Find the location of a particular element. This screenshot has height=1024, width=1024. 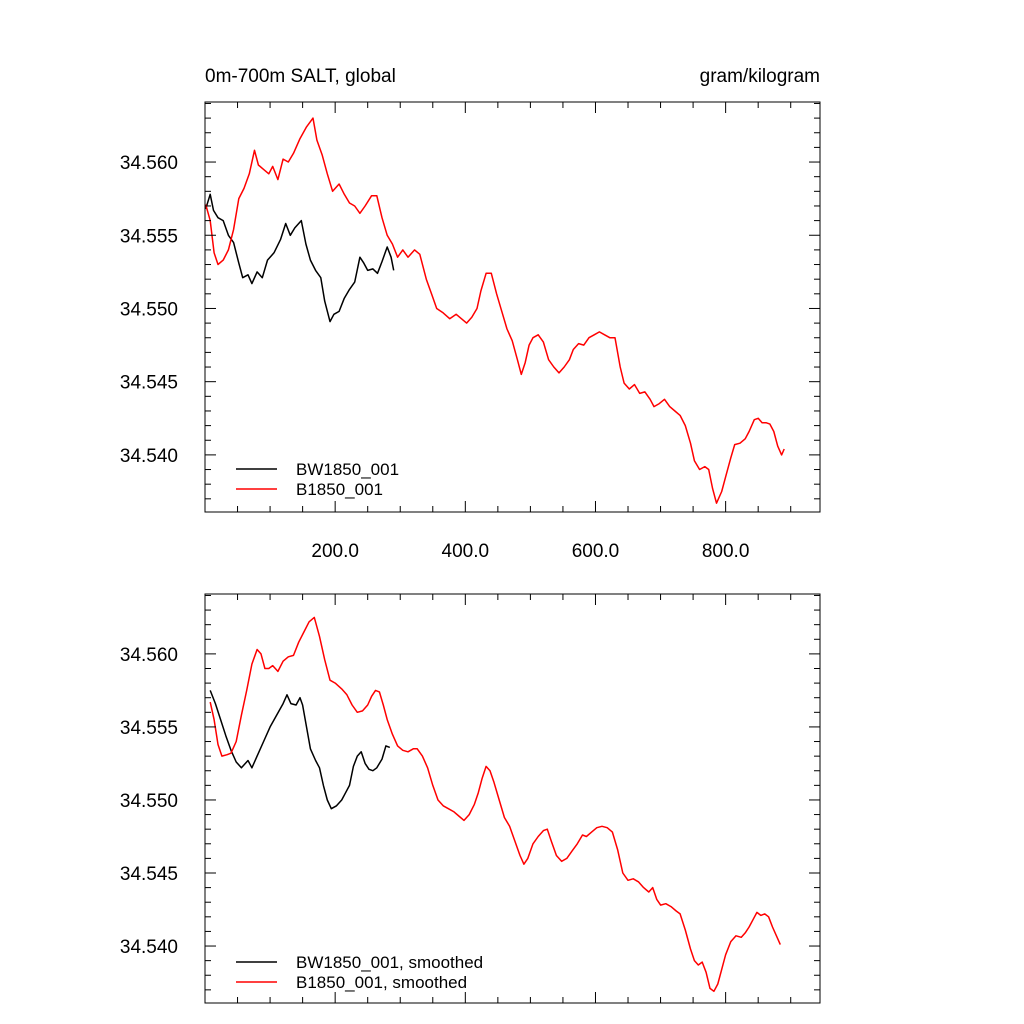

legend-label: B1850_001 is located at coordinates (339, 489).